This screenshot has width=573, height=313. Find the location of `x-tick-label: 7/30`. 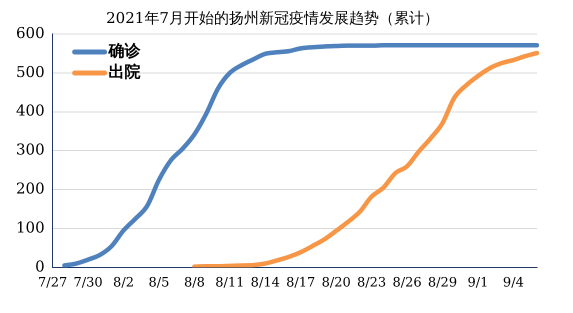

x-tick-label: 7/30 is located at coordinates (88, 283).